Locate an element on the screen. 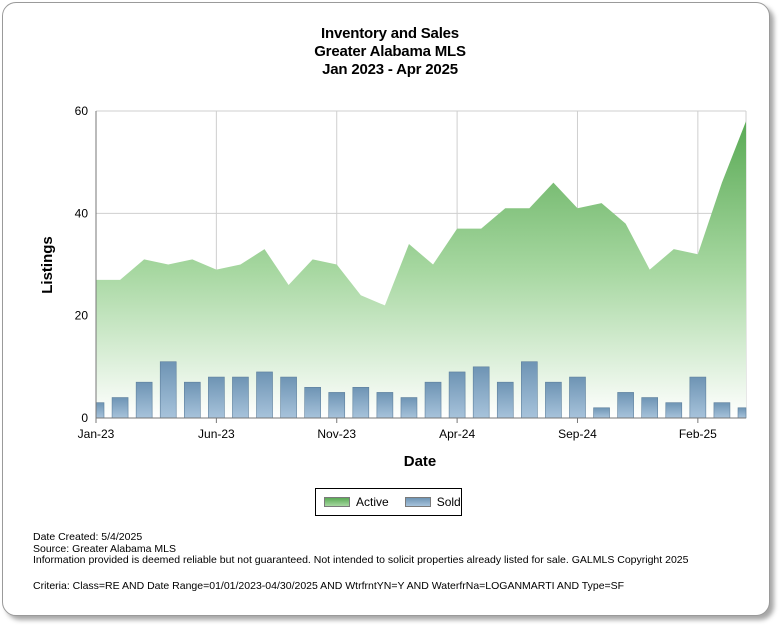 The width and height of the screenshot is (780, 625). source-note: Source: Greater Alabama MLS is located at coordinates (104, 548).